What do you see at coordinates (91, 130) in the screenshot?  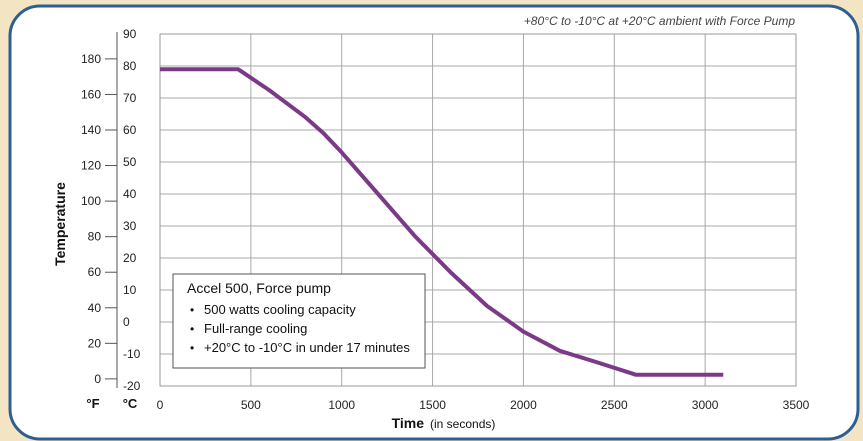 I see `y-tick-label-fahrenheit: 140` at bounding box center [91, 130].